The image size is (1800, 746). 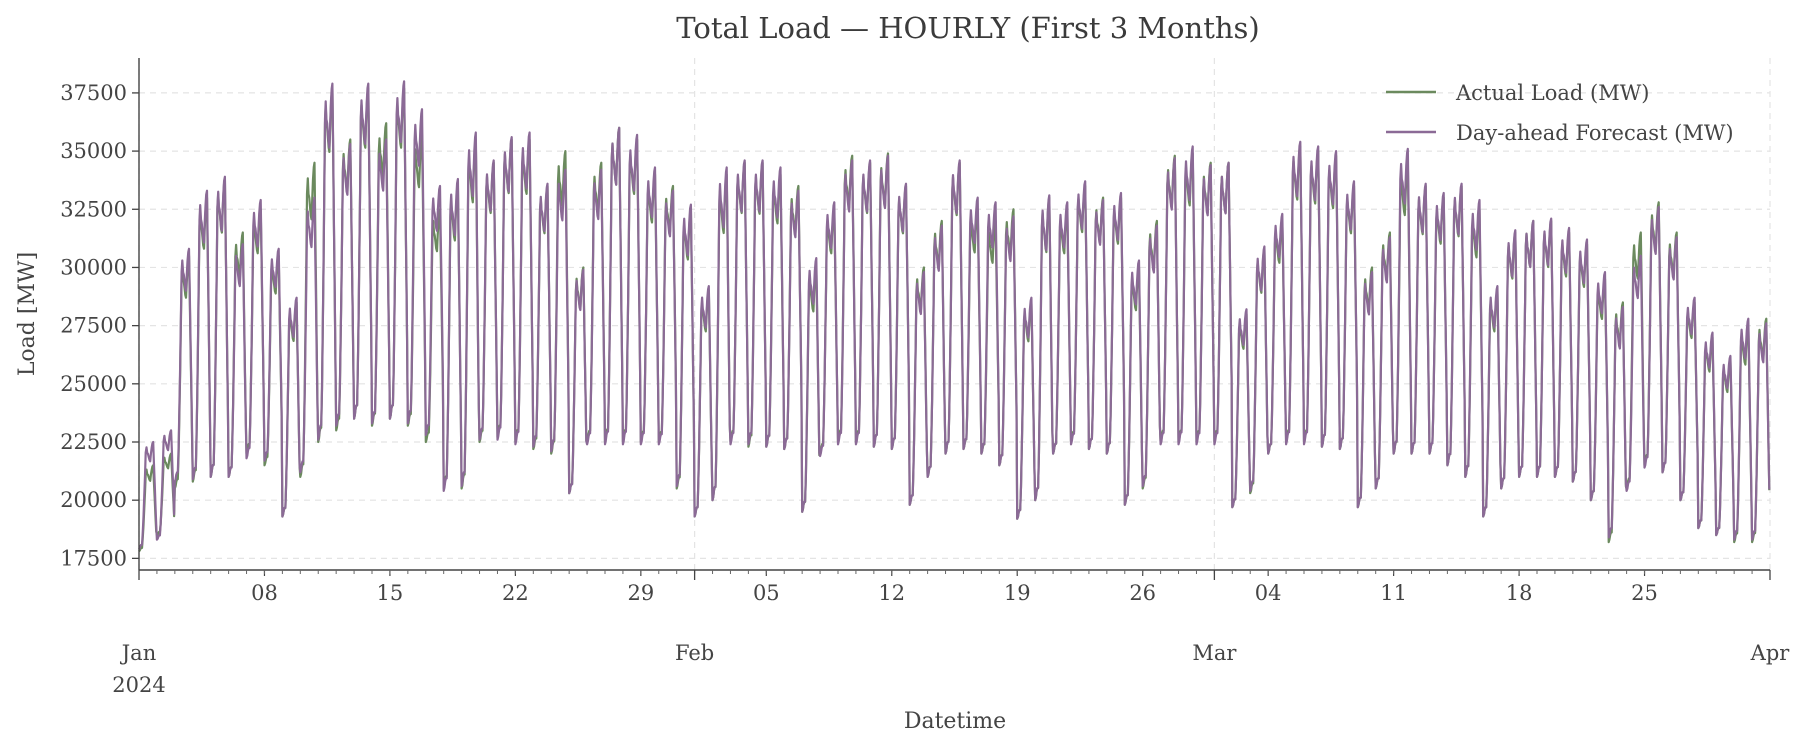 What do you see at coordinates (93, 558) in the screenshot?
I see `y-tick-label: 17500` at bounding box center [93, 558].